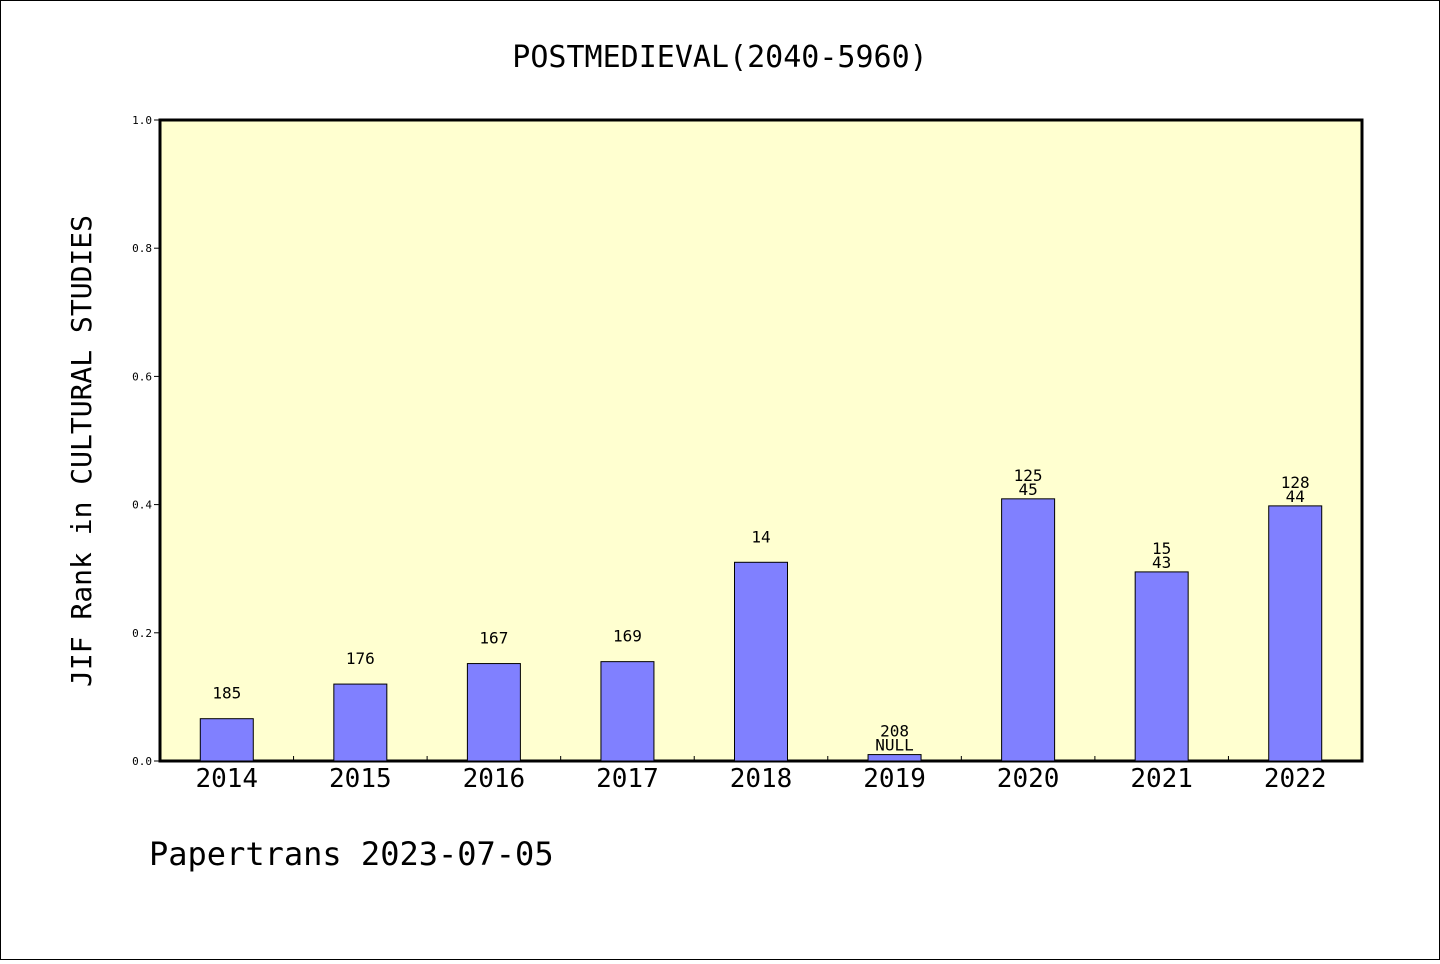 The width and height of the screenshot is (1440, 964). I want to click on x-tick-label: 2020, so click(1028, 779).